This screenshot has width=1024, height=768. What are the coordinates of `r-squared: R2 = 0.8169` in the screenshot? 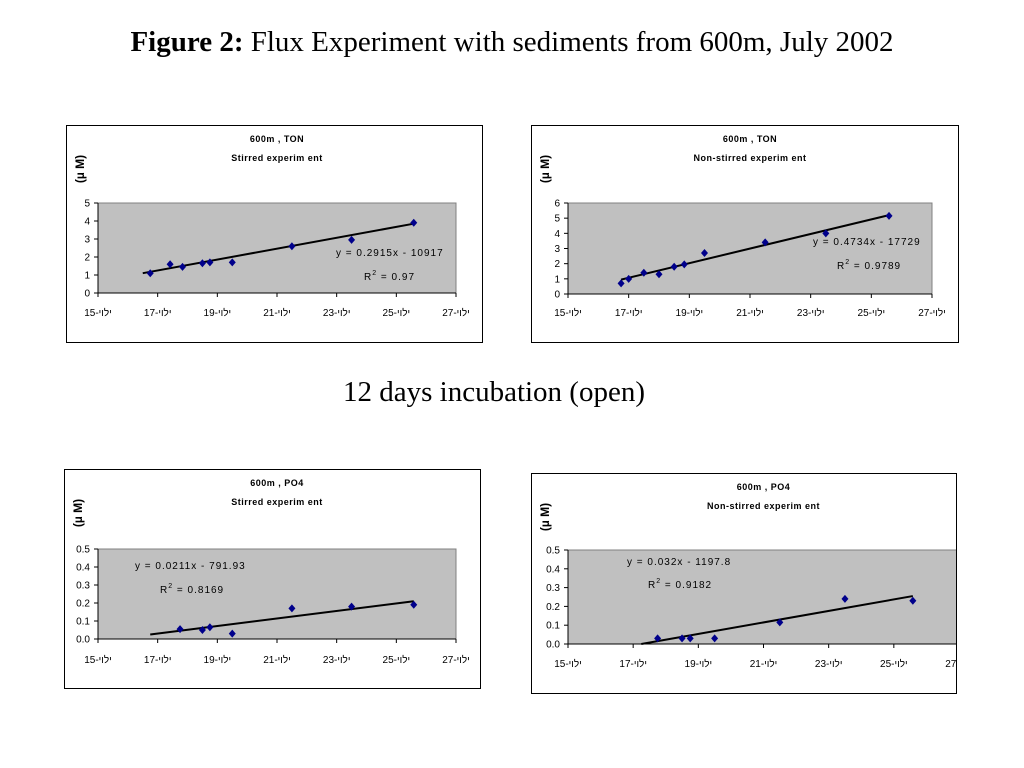 It's located at (192, 589).